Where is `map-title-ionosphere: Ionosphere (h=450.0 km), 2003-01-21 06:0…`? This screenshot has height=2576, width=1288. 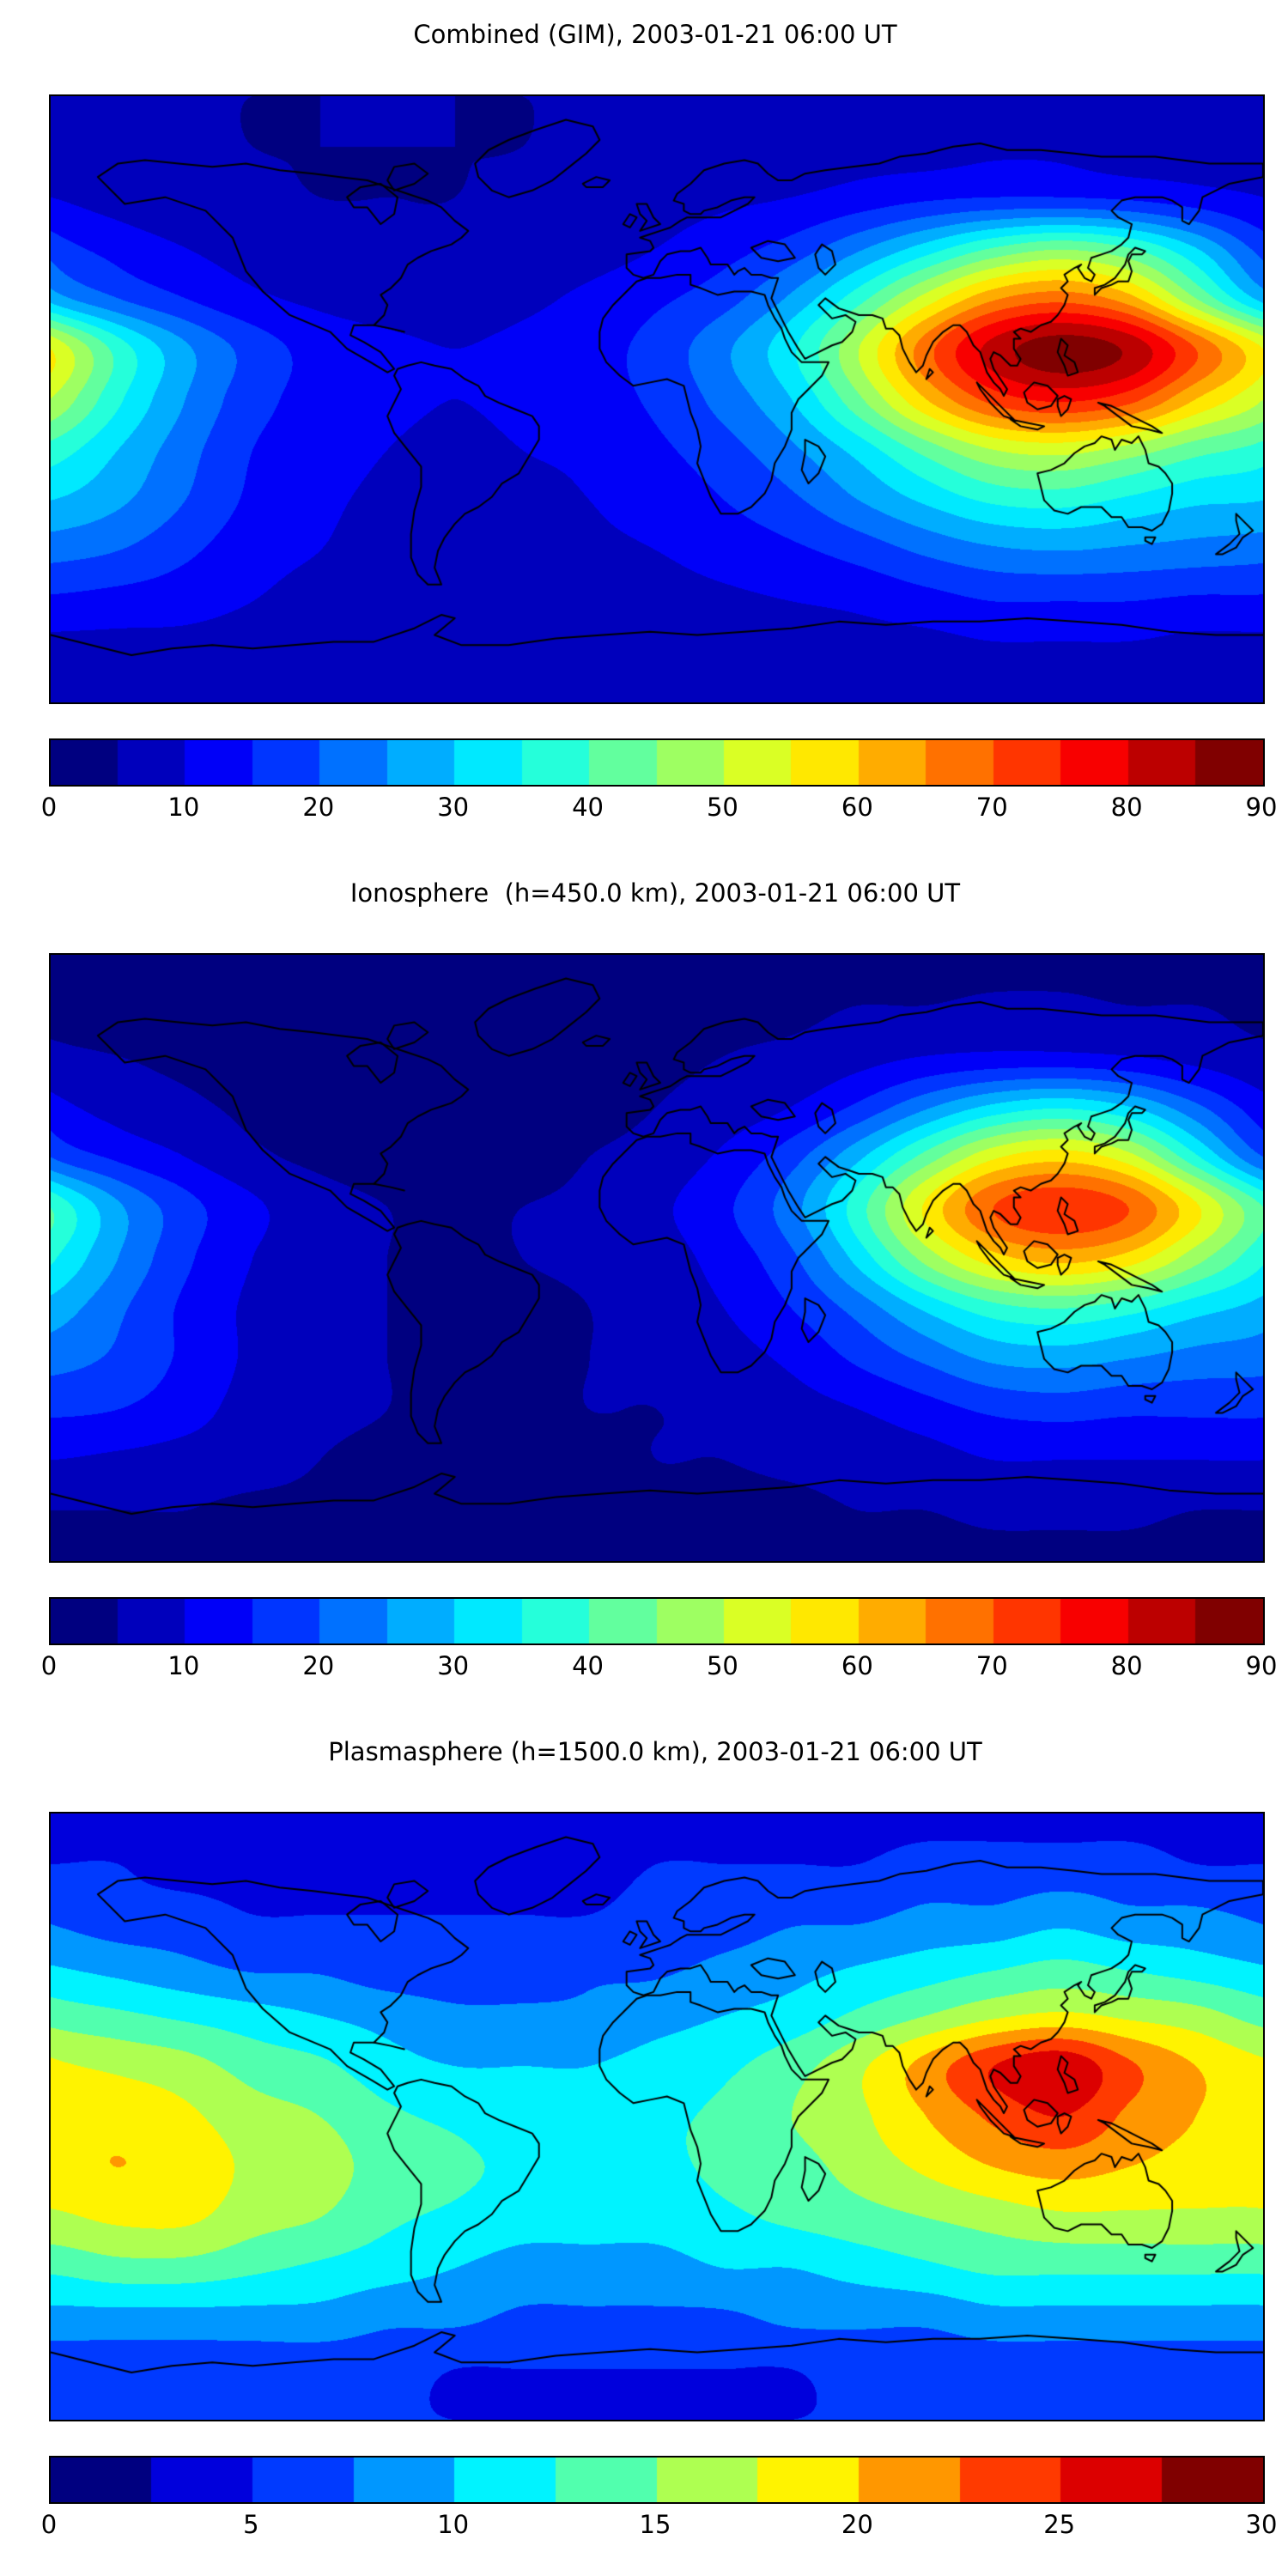 map-title-ionosphere: Ionosphere (h=450.0 km), 2003-01-21 06:0… is located at coordinates (655, 893).